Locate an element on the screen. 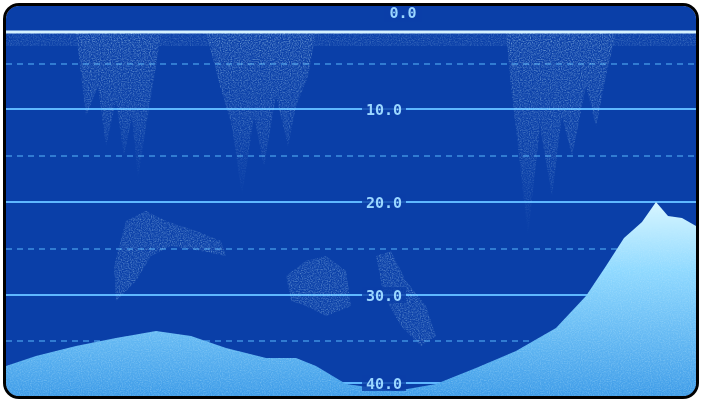  depth-label-30: 30.0 is located at coordinates (384, 296).